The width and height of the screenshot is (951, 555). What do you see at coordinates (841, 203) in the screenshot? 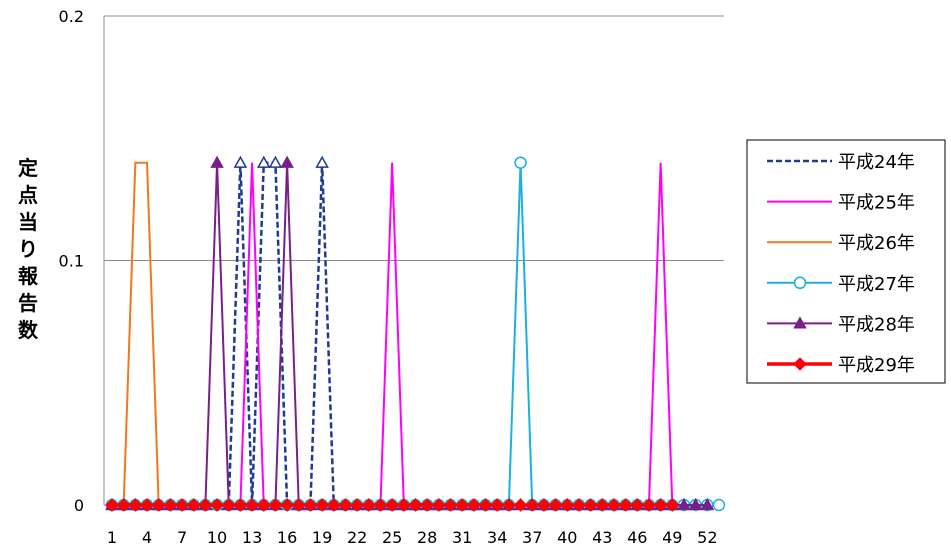
I see `legend-item: 平成25年` at bounding box center [841, 203].